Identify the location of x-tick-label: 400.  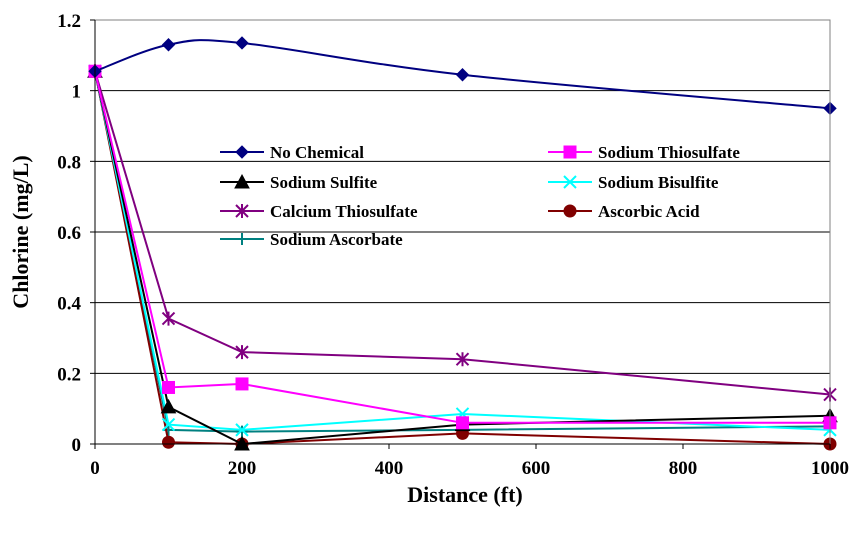
(389, 468).